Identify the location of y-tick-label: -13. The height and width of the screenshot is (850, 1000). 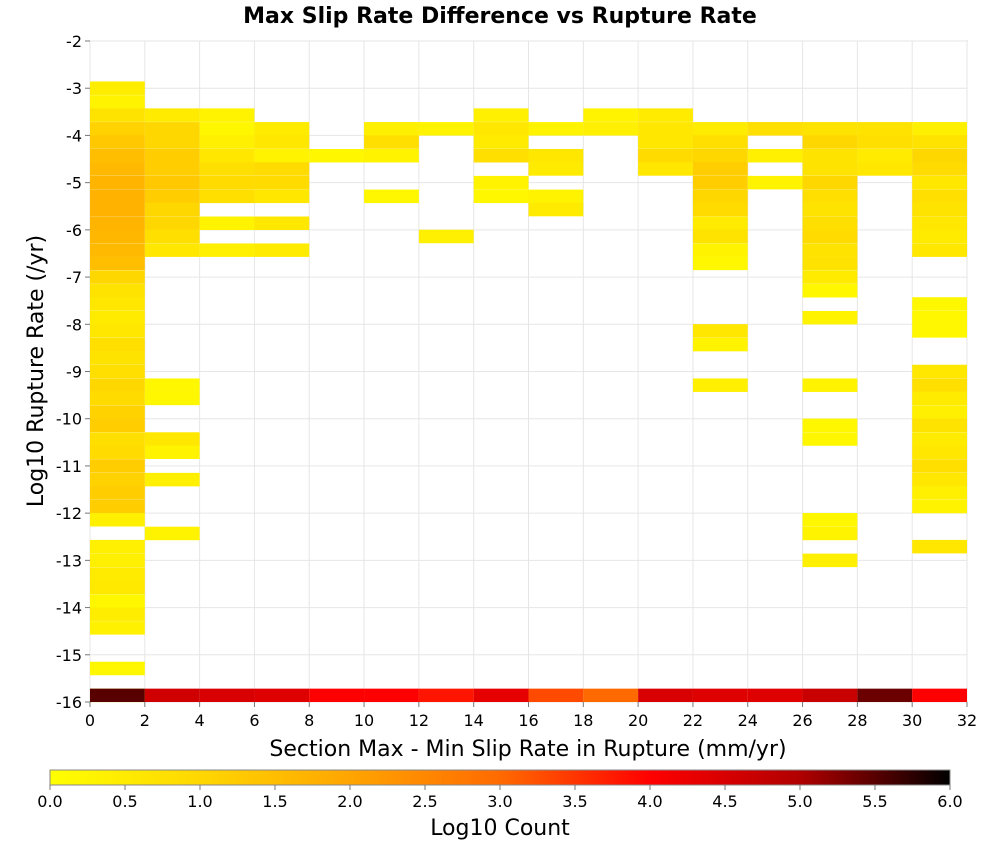
(69, 560).